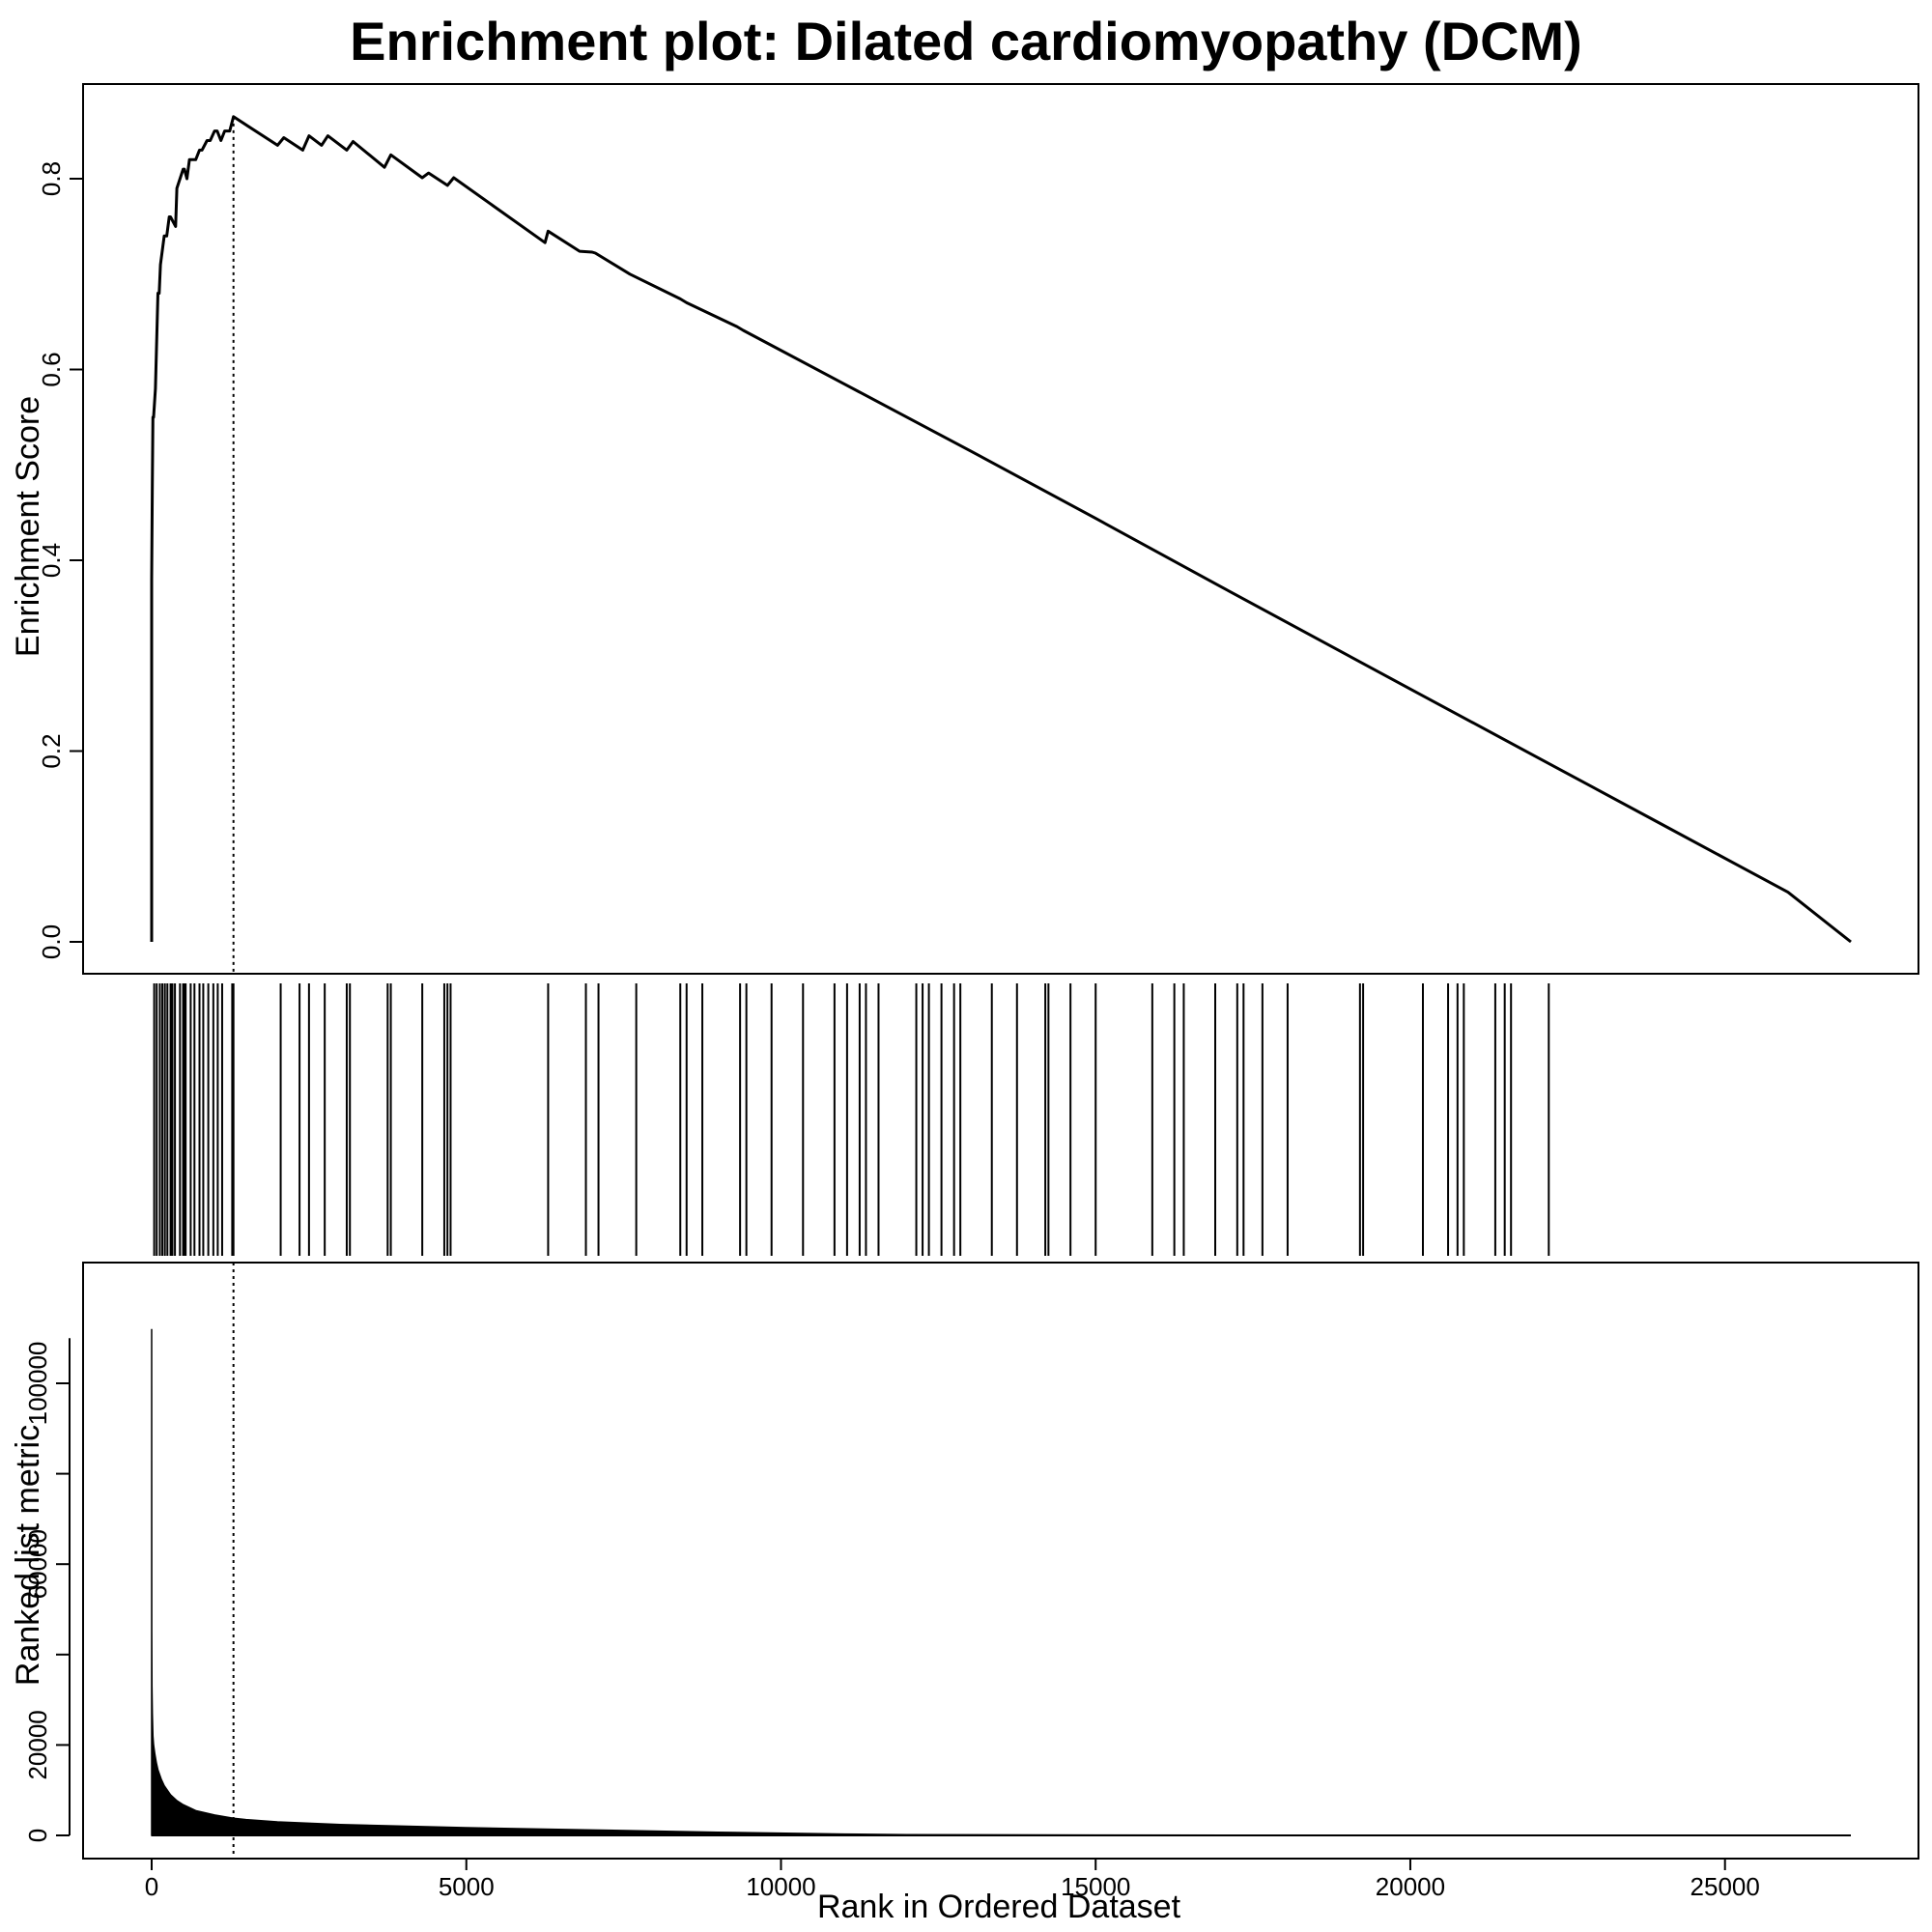  Describe the element at coordinates (51, 560) in the screenshot. I see `enrichment-y-tick-label: 0.4` at that location.